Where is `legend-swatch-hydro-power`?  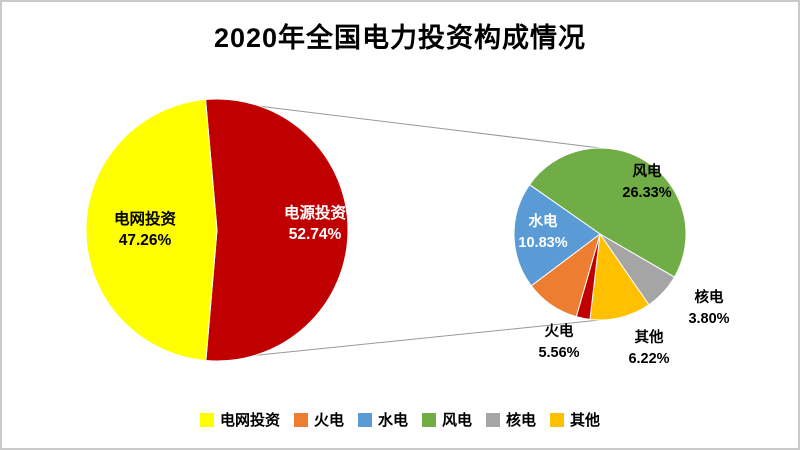 legend-swatch-hydro-power is located at coordinates (364, 419).